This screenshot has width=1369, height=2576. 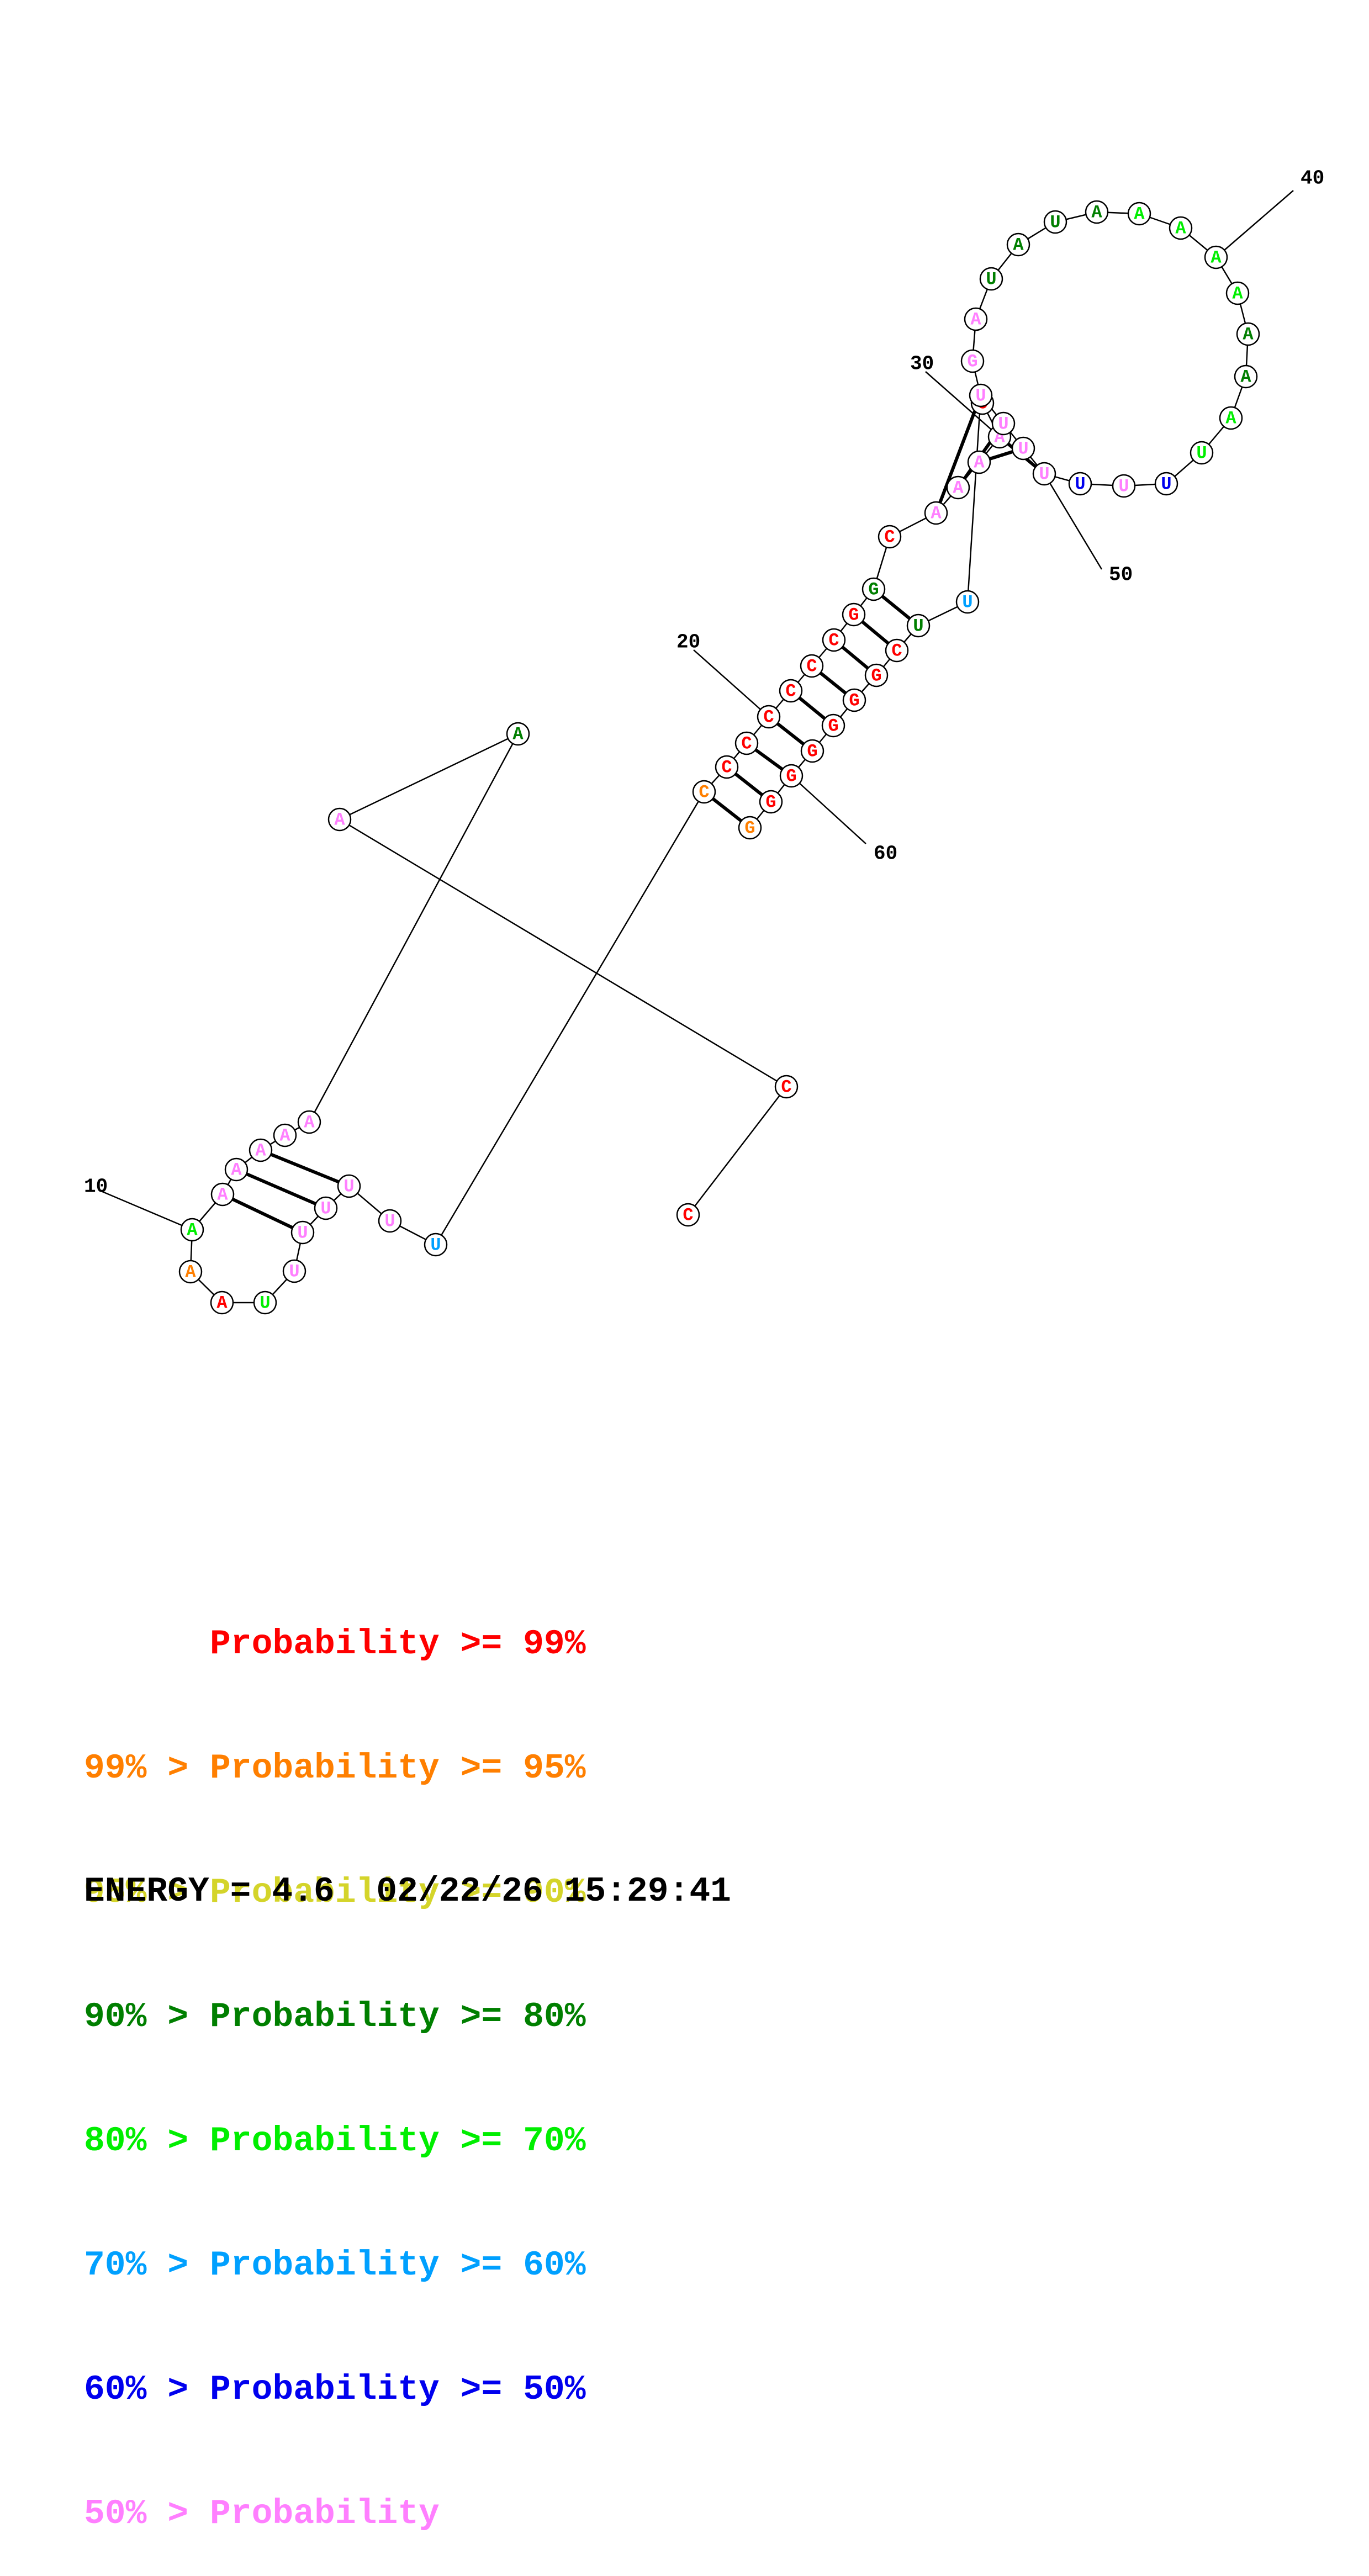 What do you see at coordinates (398, 2389) in the screenshot?
I see `legend-label: Probability >= 50%` at bounding box center [398, 2389].